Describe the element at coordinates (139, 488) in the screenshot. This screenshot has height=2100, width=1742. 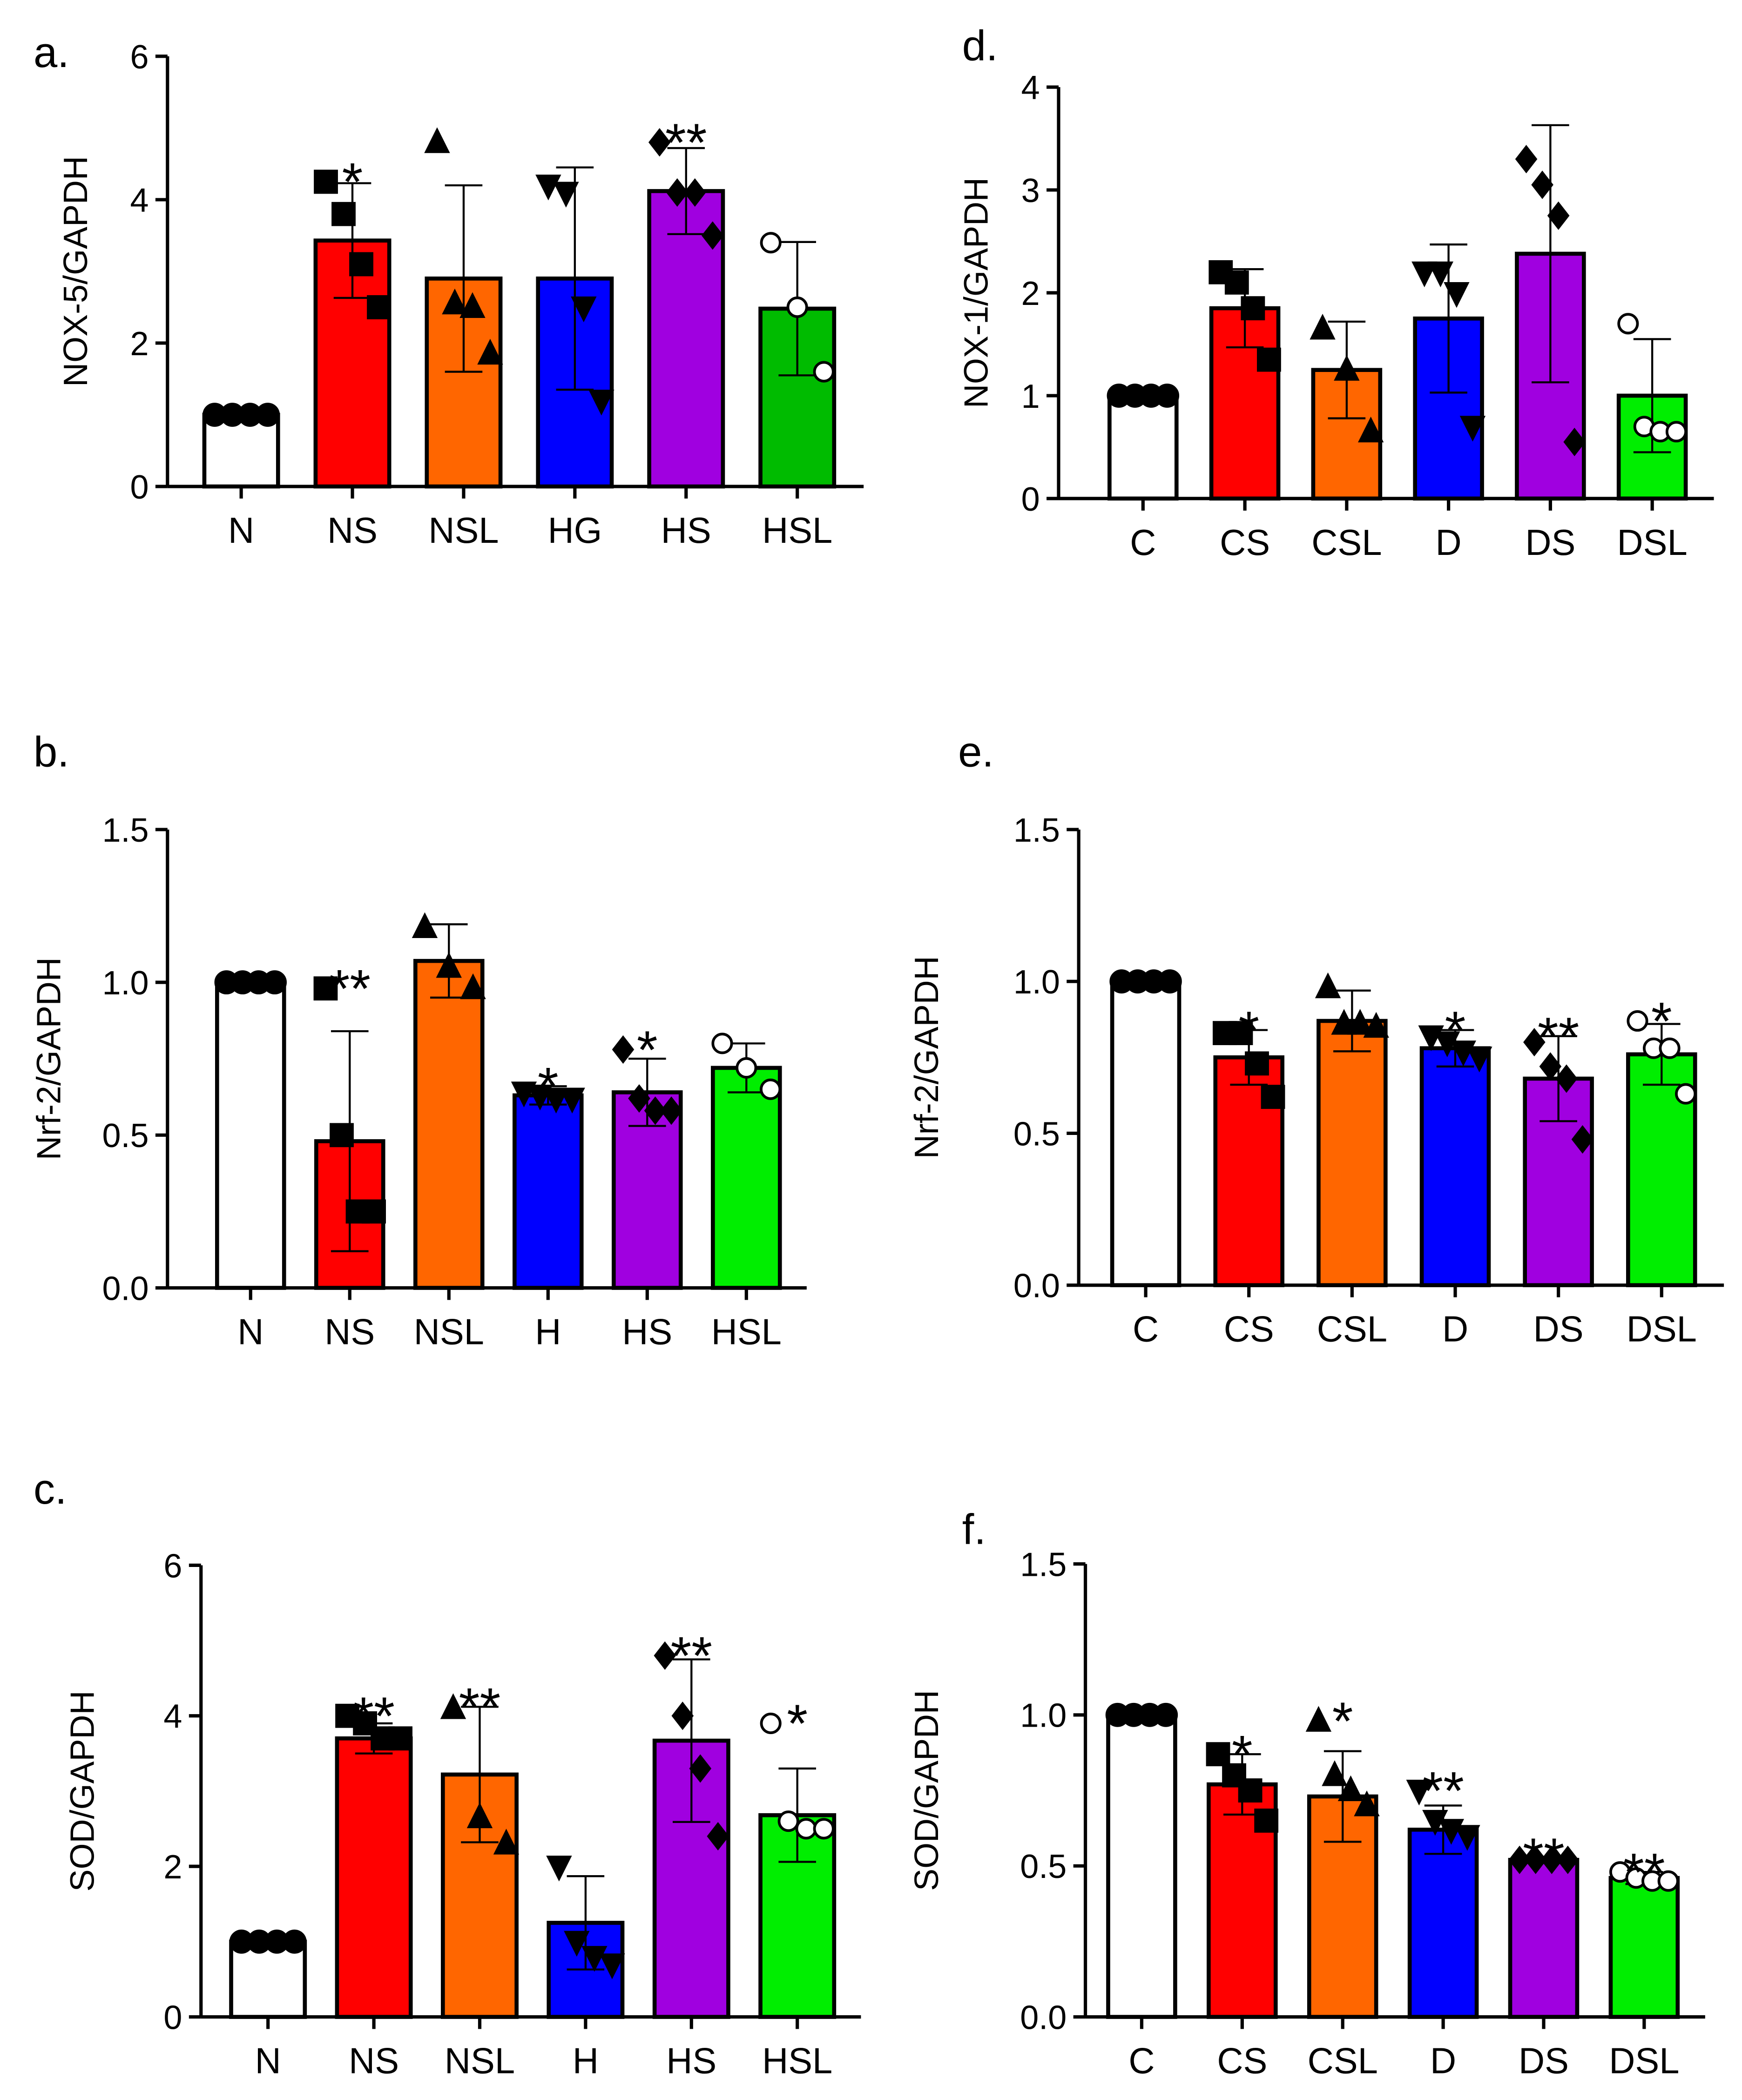
I see `y-tick-label: 0` at that location.